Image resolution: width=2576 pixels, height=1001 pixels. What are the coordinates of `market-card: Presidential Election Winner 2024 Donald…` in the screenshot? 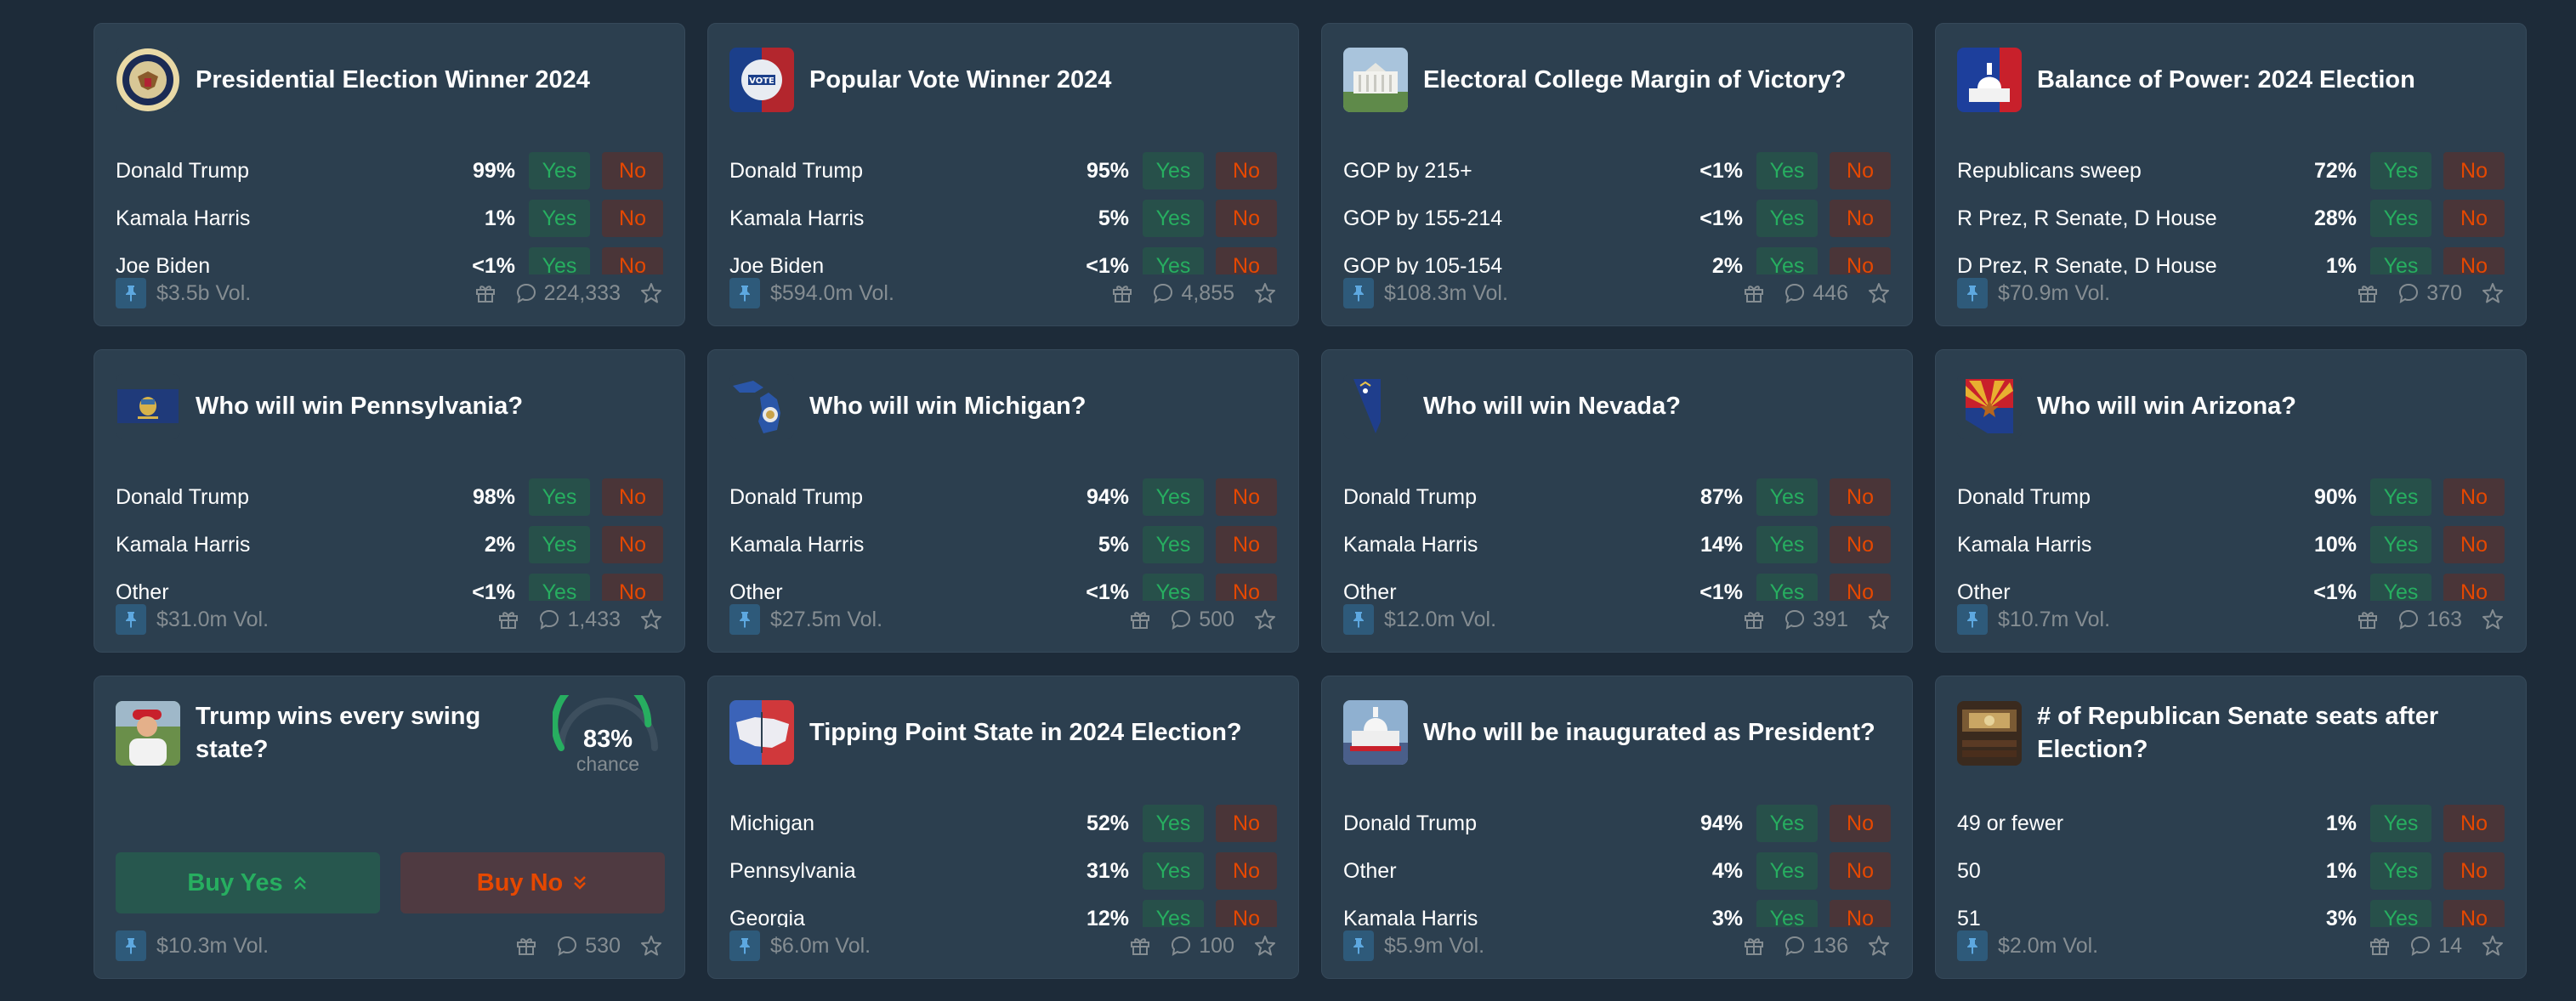 It's located at (390, 174).